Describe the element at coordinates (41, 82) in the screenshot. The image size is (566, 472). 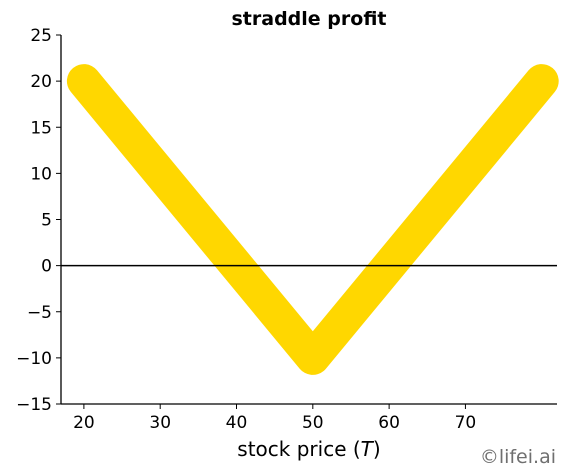
I see `y-tick-label: 20` at that location.